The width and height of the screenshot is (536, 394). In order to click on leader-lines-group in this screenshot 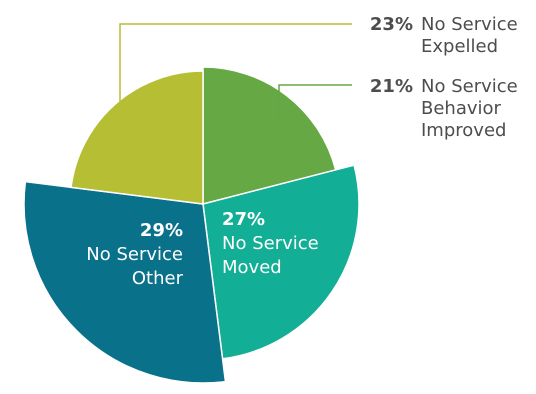, I will do `click(235, 74)`.